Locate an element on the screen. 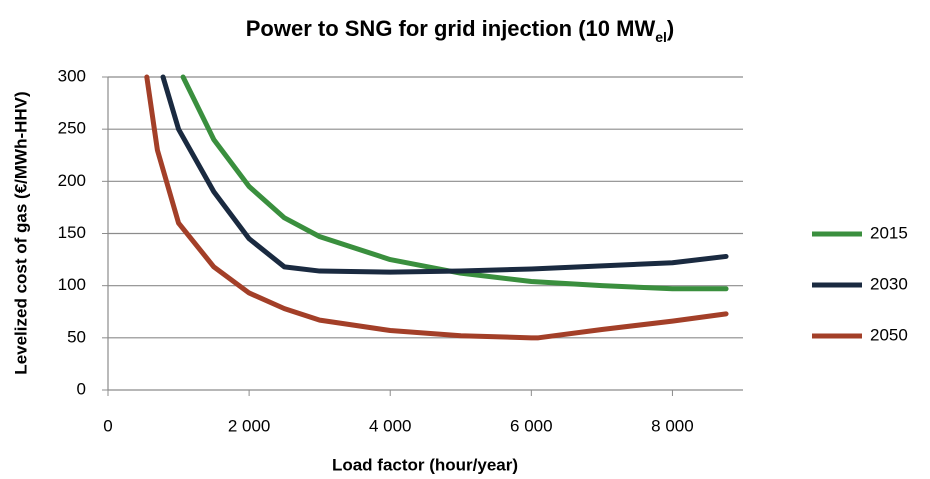 The width and height of the screenshot is (930, 479). x-tick-label: 0 is located at coordinates (107, 425).